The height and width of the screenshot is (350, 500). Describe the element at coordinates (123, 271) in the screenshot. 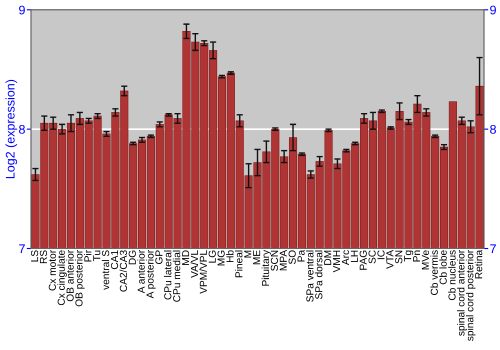

I see `x-tick-label: CA2/CA3` at that location.